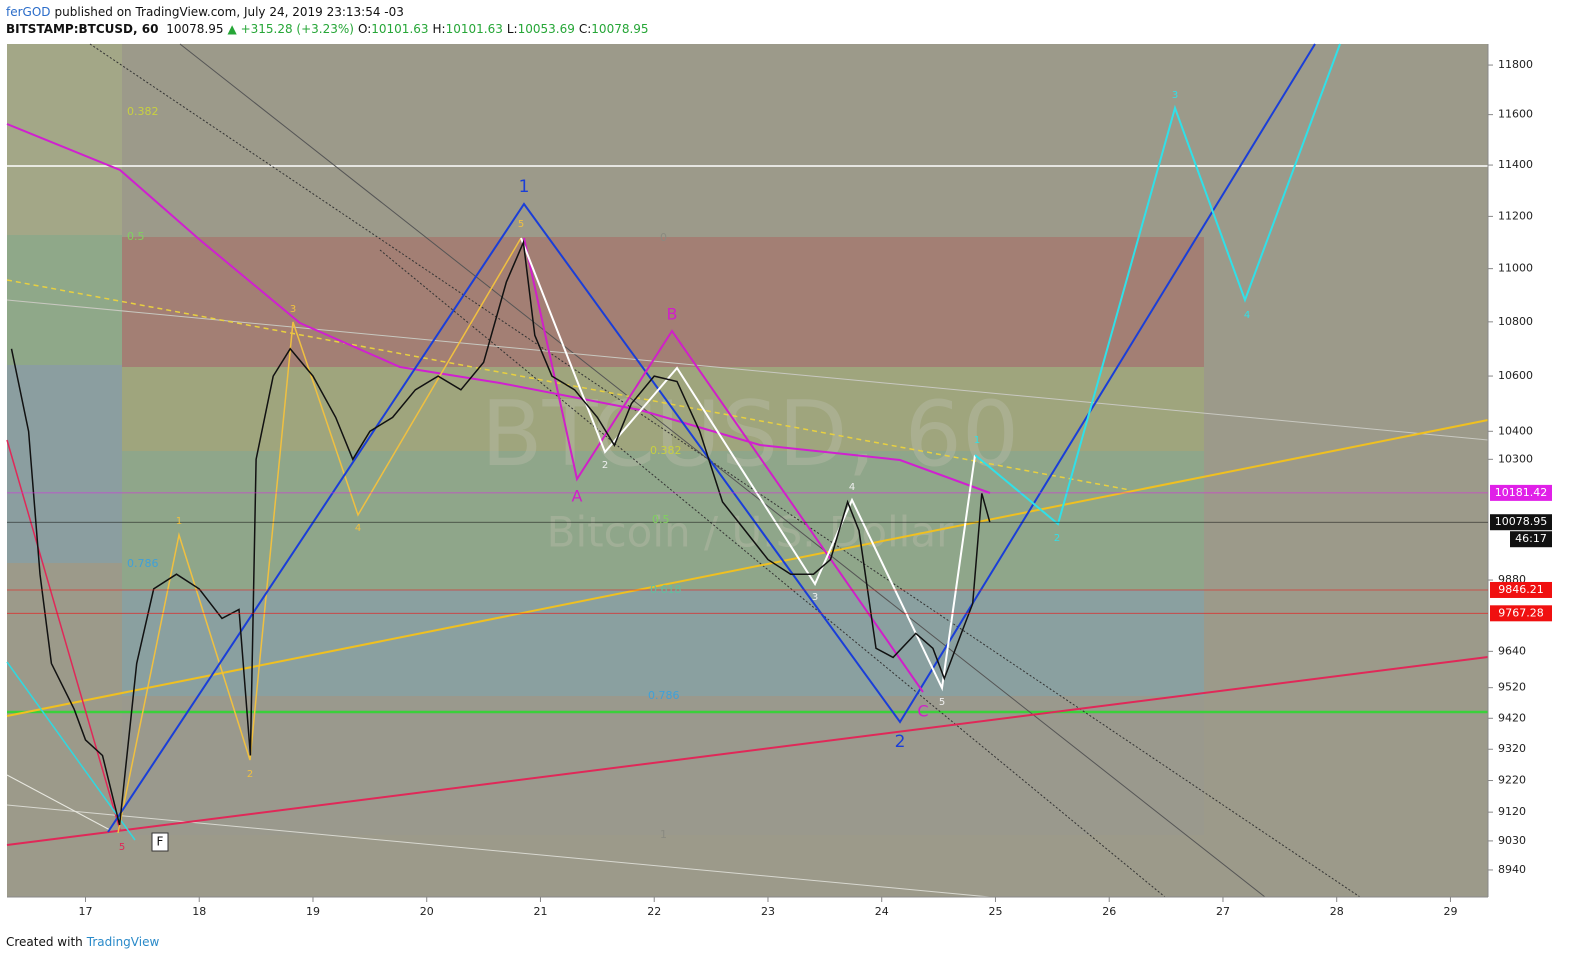  I want to click on fib-label: 0.5, so click(661, 519).